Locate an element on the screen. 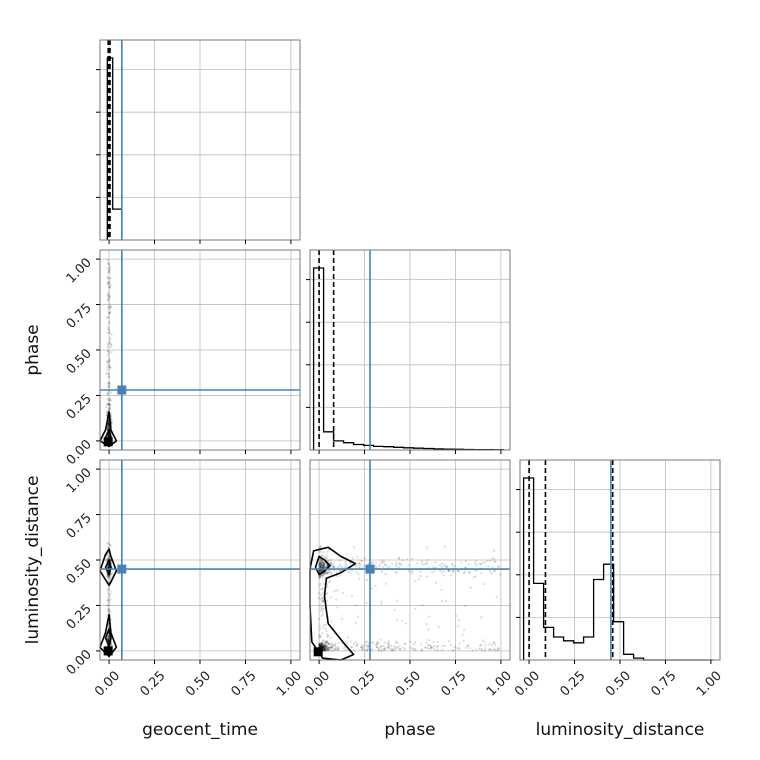 Image resolution: width=760 pixels, height=760 pixels. y-tick-label: 0.75 is located at coordinates (79, 526).